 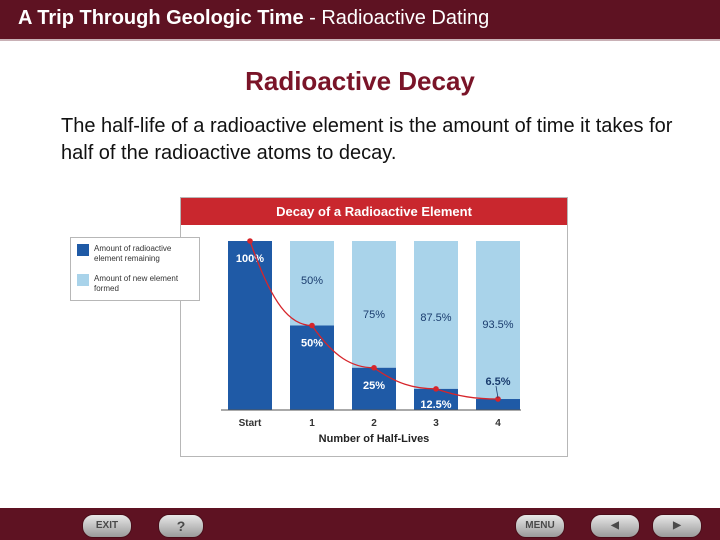 What do you see at coordinates (312, 423) in the screenshot?
I see `x-tick-label: 1` at bounding box center [312, 423].